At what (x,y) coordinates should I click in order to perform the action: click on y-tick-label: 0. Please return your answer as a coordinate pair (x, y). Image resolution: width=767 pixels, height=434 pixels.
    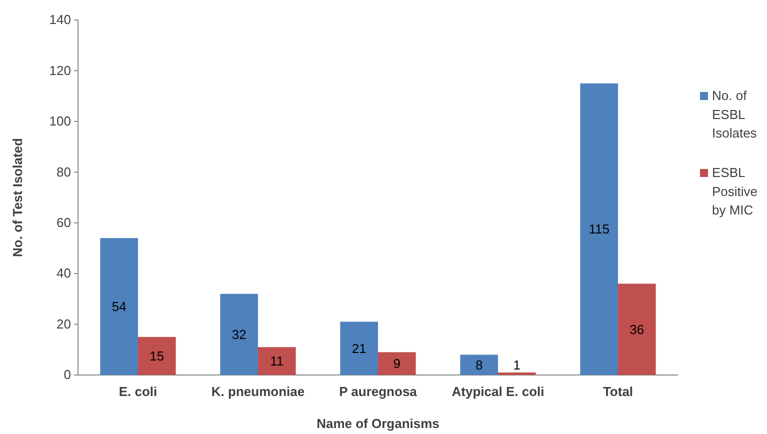
    Looking at the image, I should click on (67, 374).